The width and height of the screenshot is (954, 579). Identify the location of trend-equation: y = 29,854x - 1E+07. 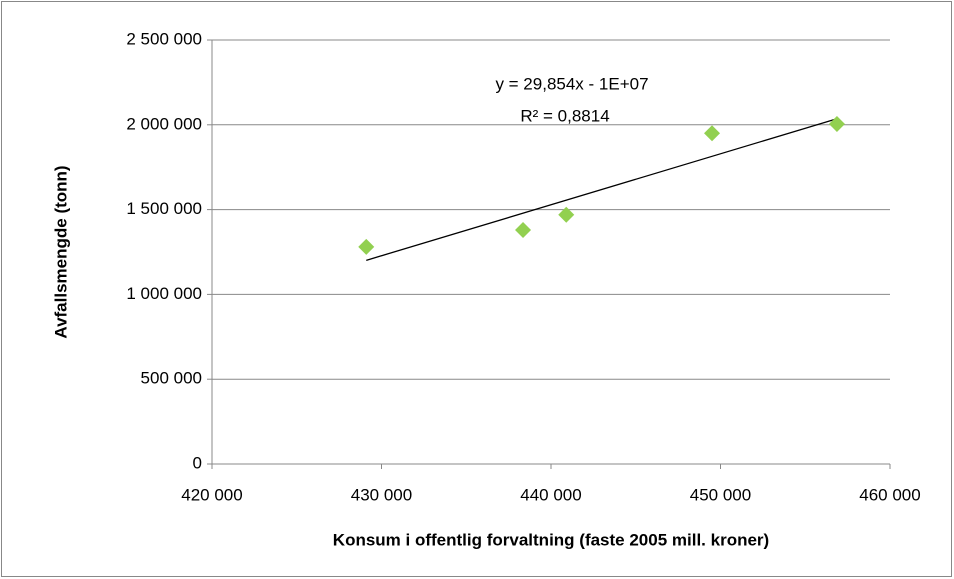
(571, 83).